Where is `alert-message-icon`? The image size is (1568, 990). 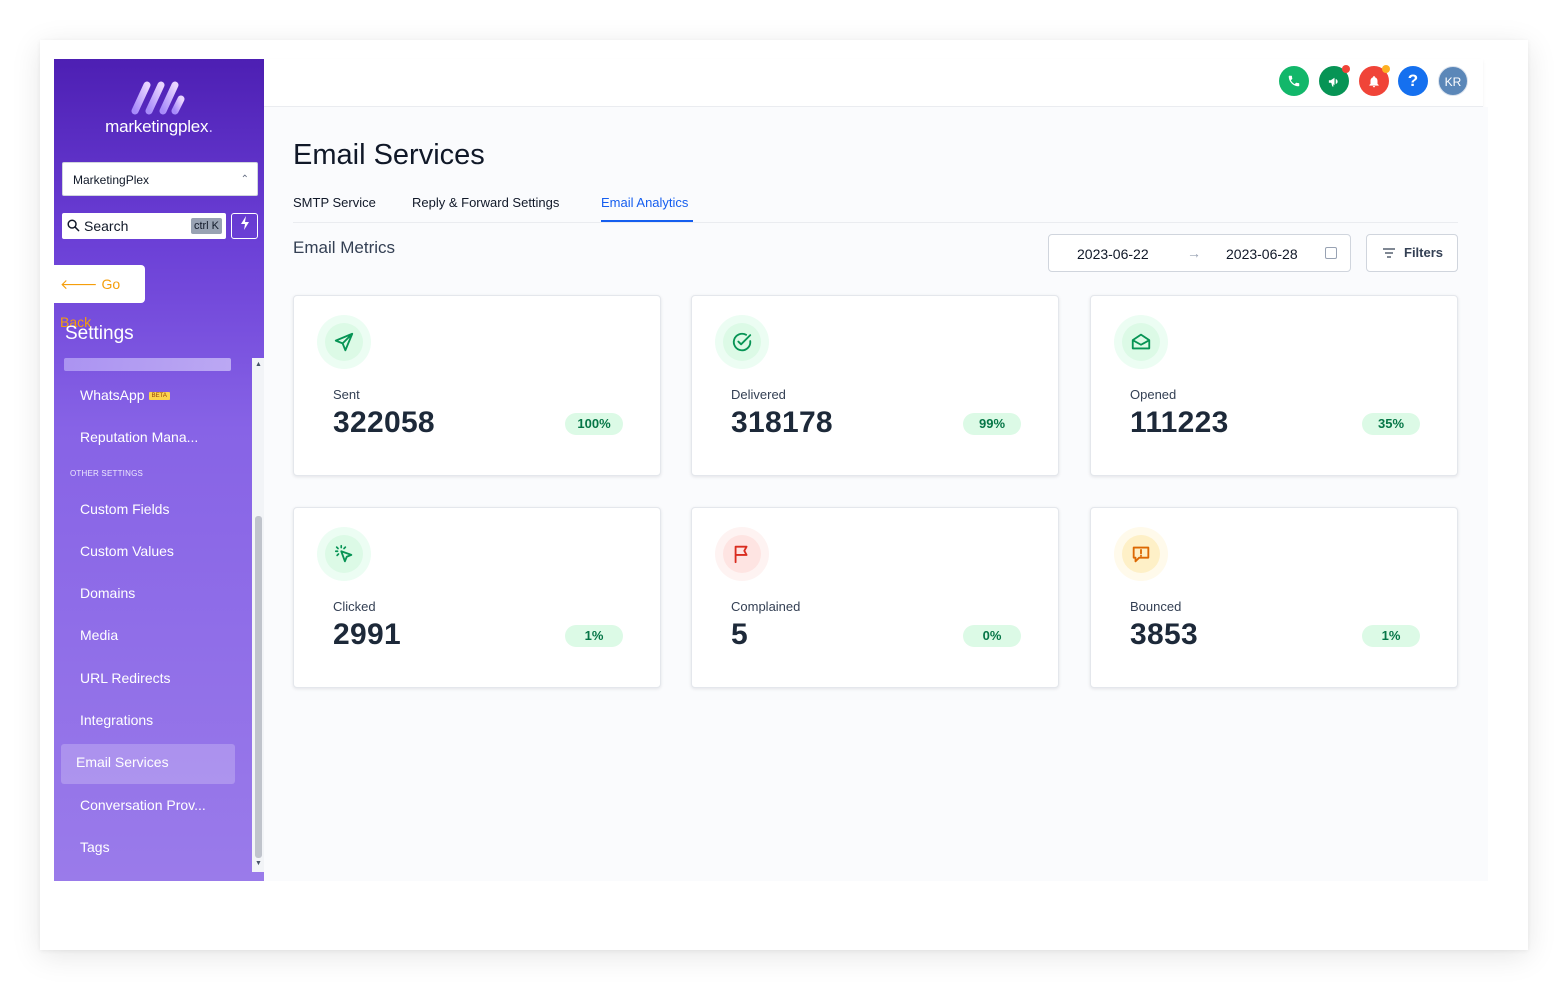 alert-message-icon is located at coordinates (1141, 554).